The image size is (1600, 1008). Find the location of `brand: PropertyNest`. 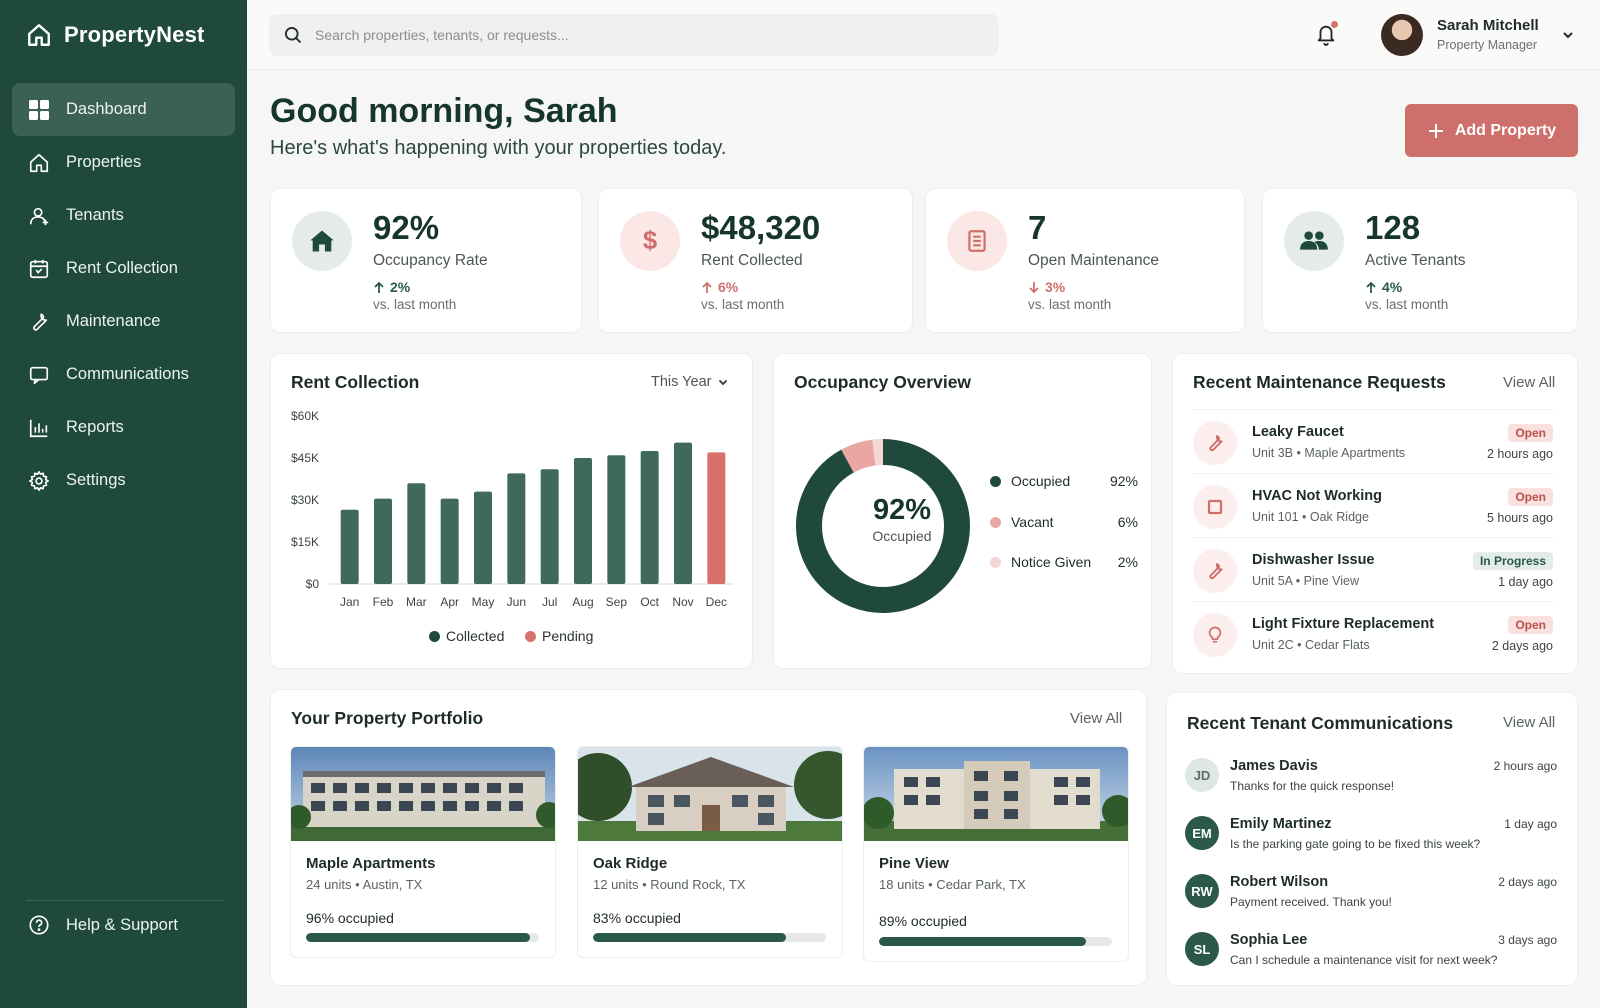

brand: PropertyNest is located at coordinates (115, 35).